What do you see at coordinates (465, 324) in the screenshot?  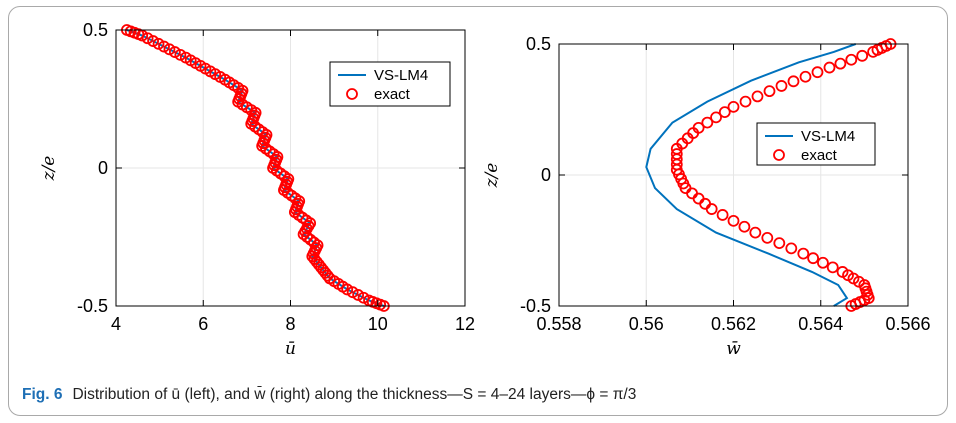 I see `x-tick-label: 12` at bounding box center [465, 324].